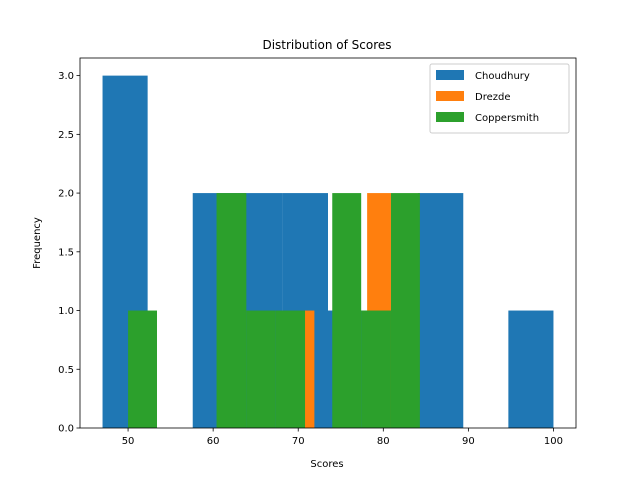 The image size is (640, 480). What do you see at coordinates (128, 441) in the screenshot?
I see `x-tick-label: 50` at bounding box center [128, 441].